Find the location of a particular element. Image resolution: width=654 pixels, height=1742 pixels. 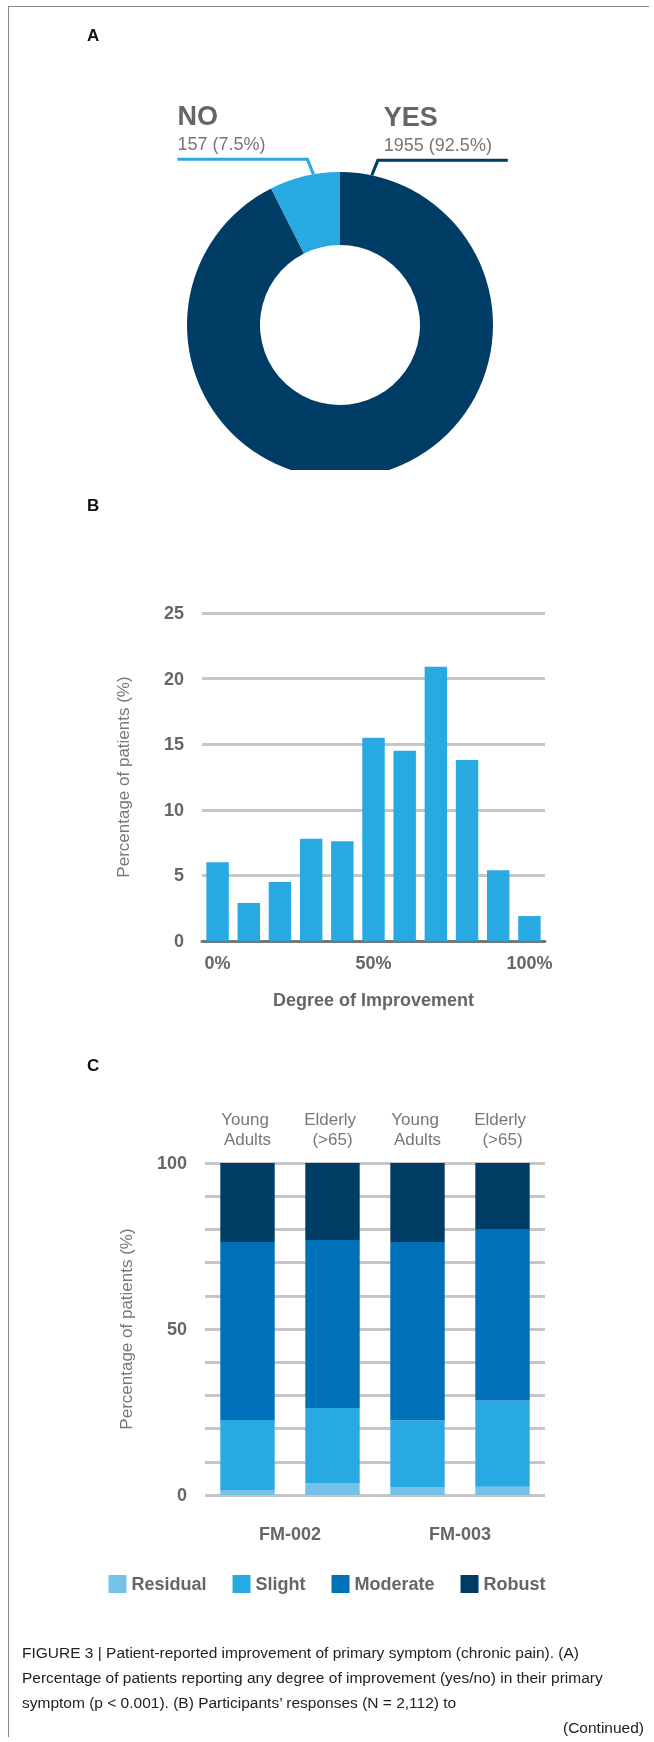

chart-title: C is located at coordinates (93, 1065).